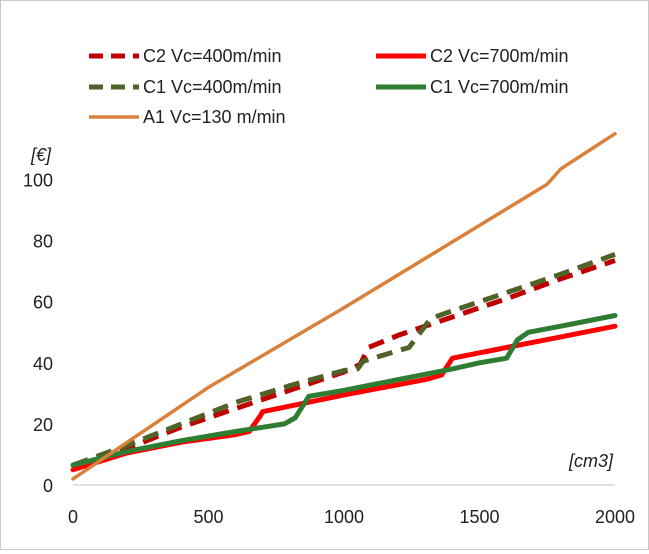  Describe the element at coordinates (38, 181) in the screenshot. I see `y-tick-label: 100` at that location.